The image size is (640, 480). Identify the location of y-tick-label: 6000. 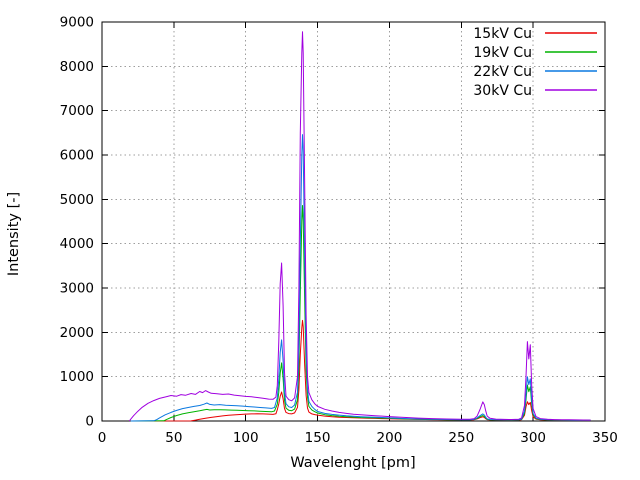
(77, 156).